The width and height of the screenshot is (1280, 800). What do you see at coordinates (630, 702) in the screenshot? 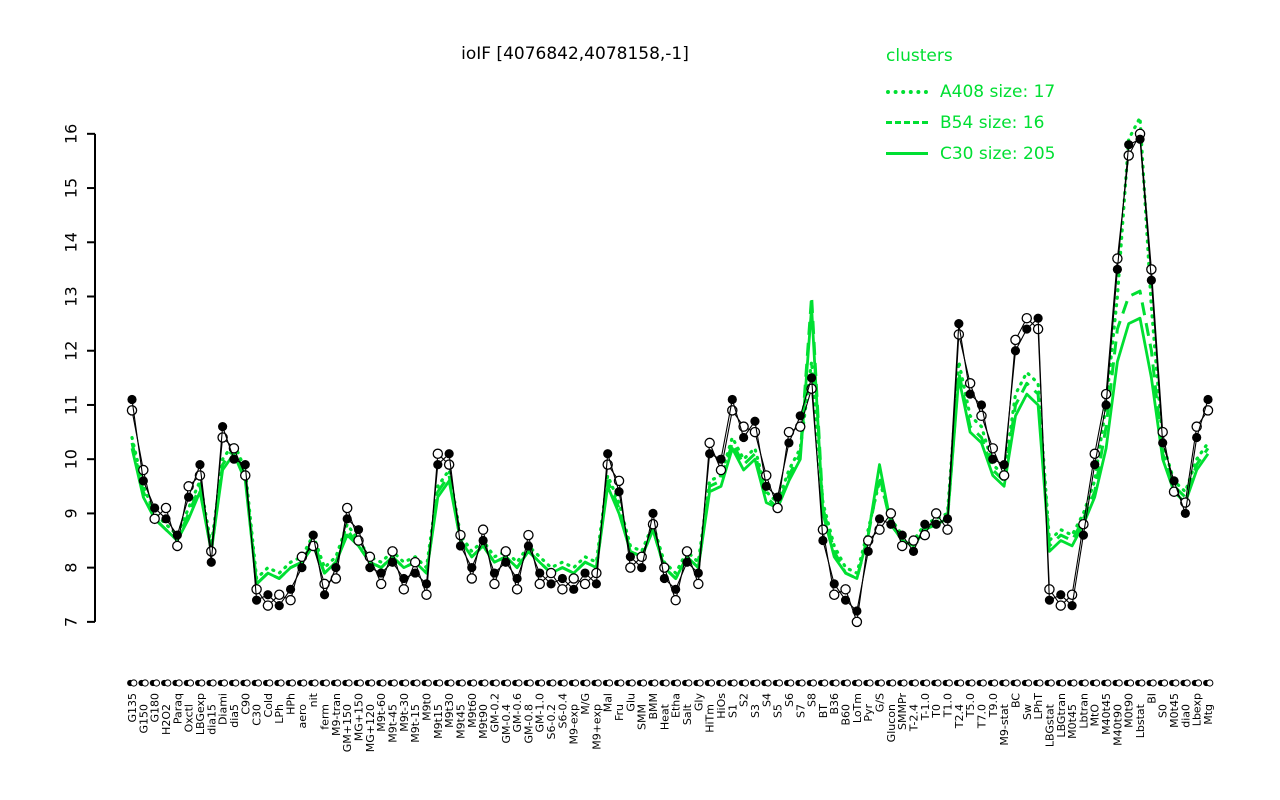
I see `x-tick-label: Glu` at bounding box center [630, 702].